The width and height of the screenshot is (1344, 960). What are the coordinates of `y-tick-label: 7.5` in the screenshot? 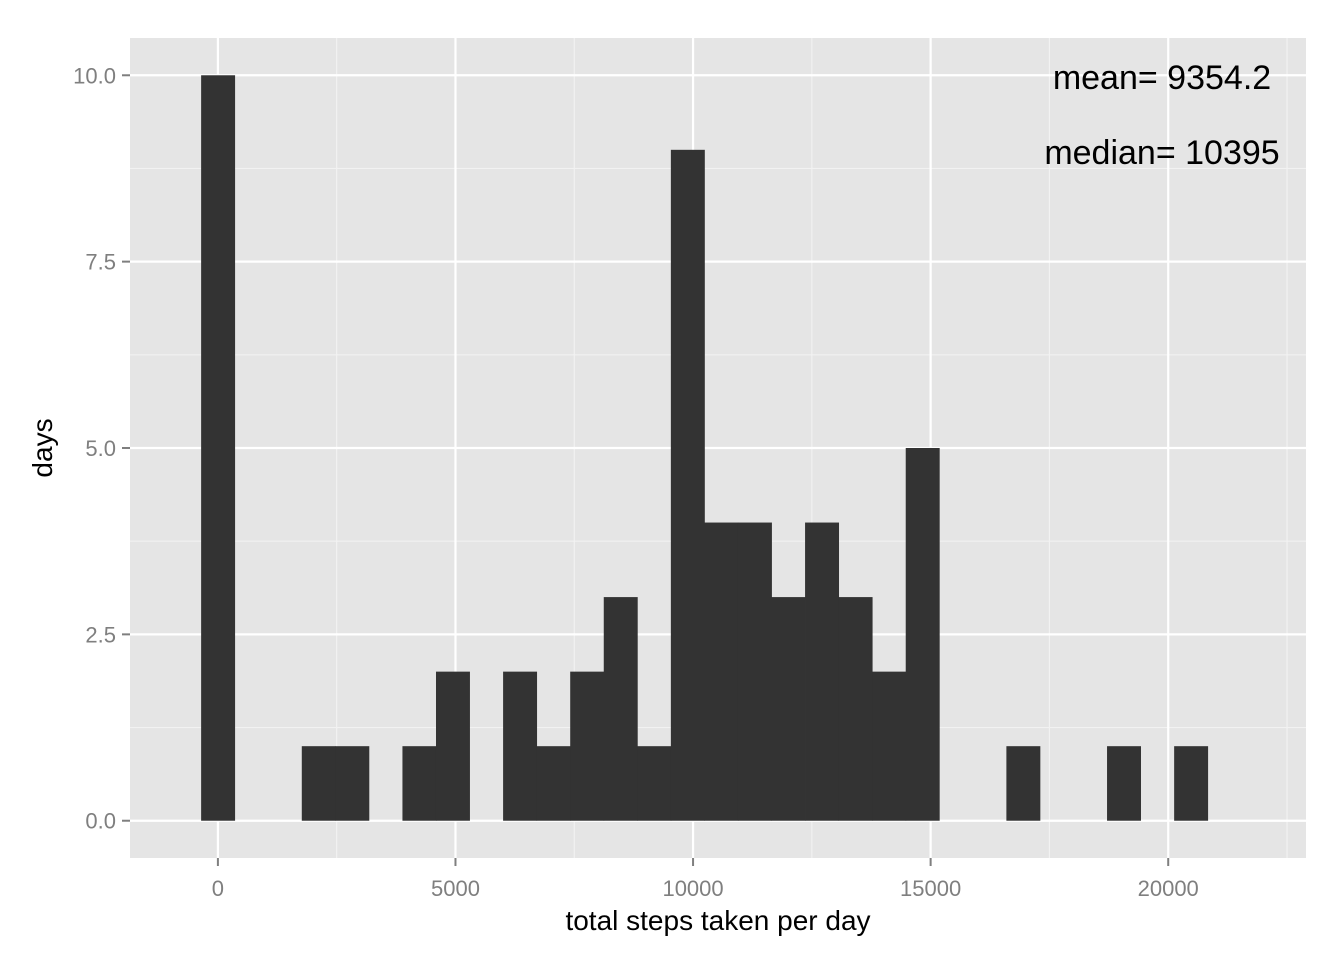 It's located at (100, 262).